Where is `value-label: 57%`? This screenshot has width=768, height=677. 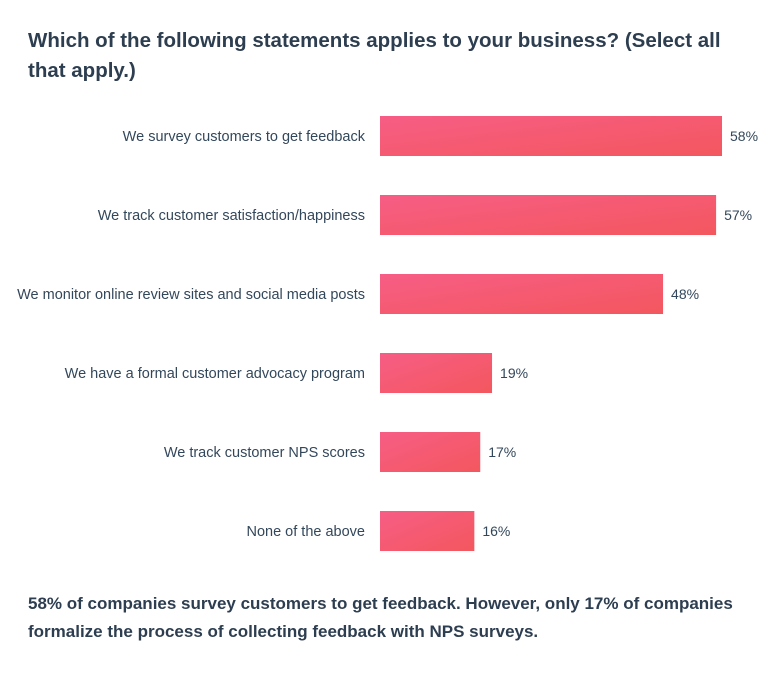 value-label: 57% is located at coordinates (738, 215).